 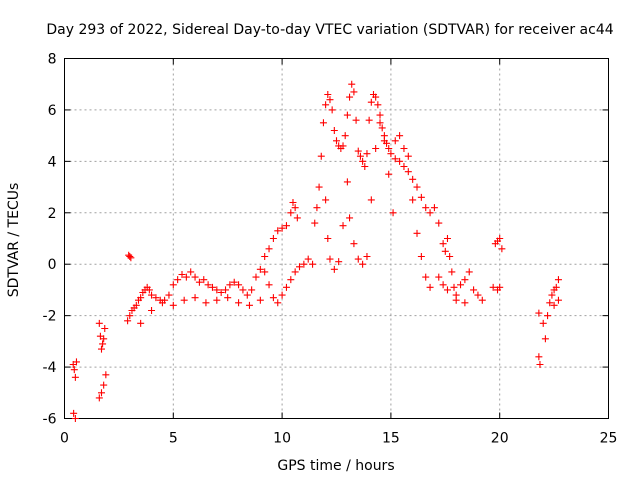 What do you see at coordinates (52, 265) in the screenshot?
I see `y-tick-label: 0` at bounding box center [52, 265].